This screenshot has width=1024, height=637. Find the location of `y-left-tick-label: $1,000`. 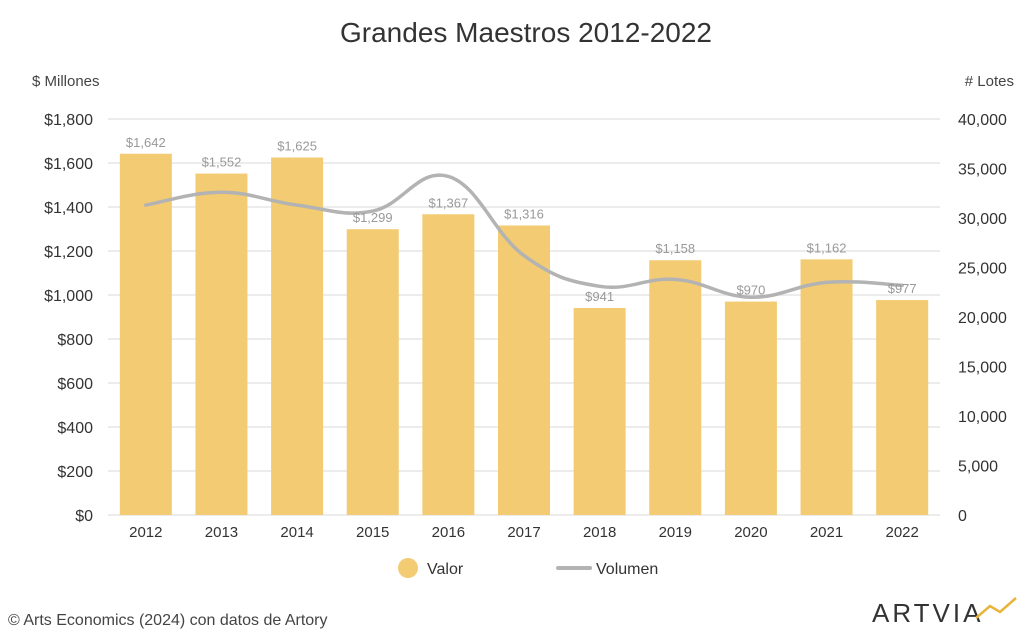

y-left-tick-label: $1,000 is located at coordinates (68, 296).